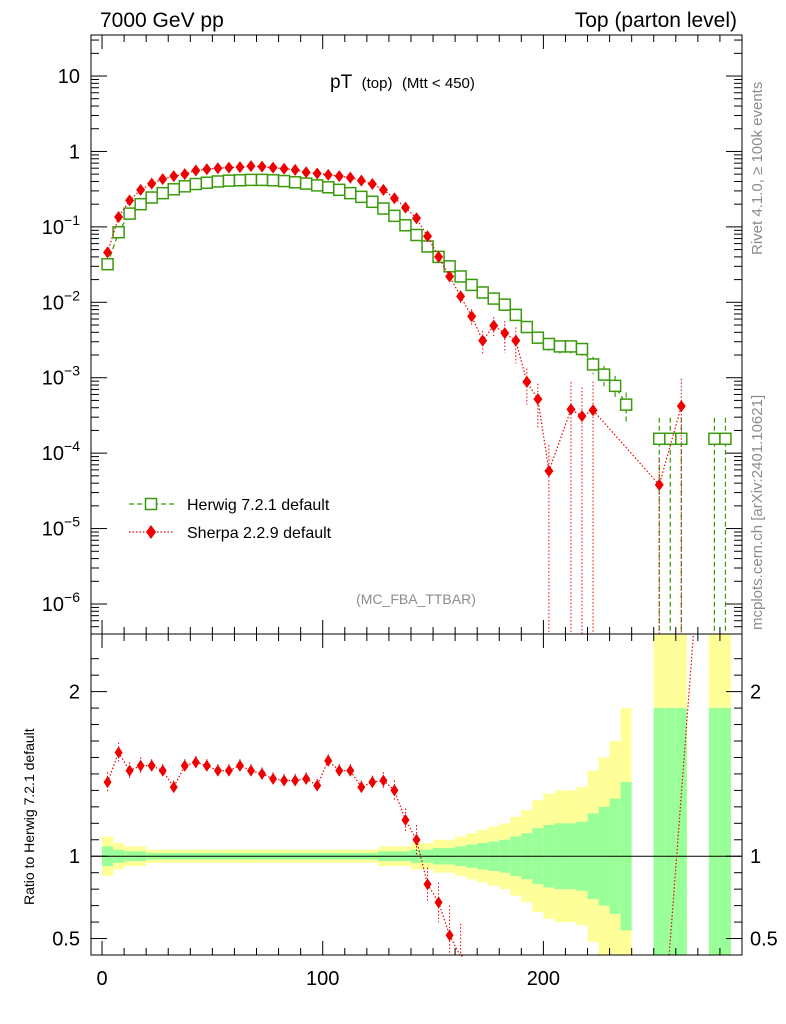  Describe the element at coordinates (151, 532) in the screenshot. I see `legend-sherpa-marker` at that location.